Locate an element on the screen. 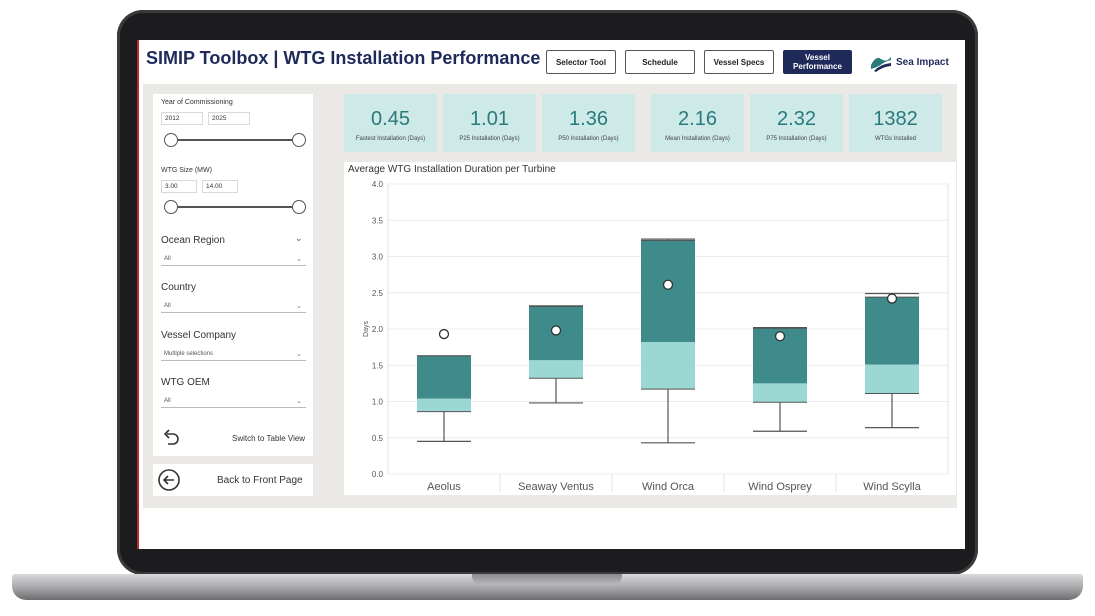 The width and height of the screenshot is (1095, 616). x-tick-label: Aeolus is located at coordinates (444, 487).